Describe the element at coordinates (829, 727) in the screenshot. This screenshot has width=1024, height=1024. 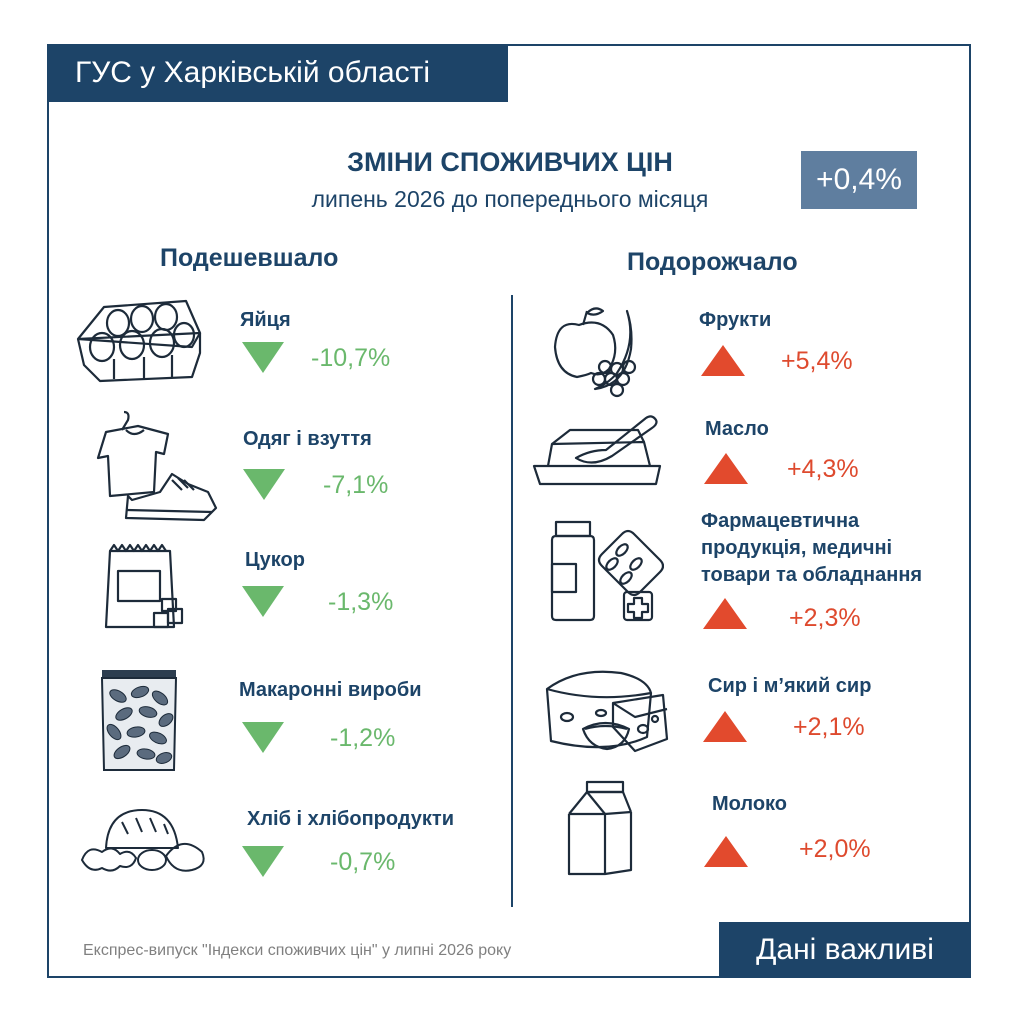
I see `item-value-cheese: +2,1%` at that location.